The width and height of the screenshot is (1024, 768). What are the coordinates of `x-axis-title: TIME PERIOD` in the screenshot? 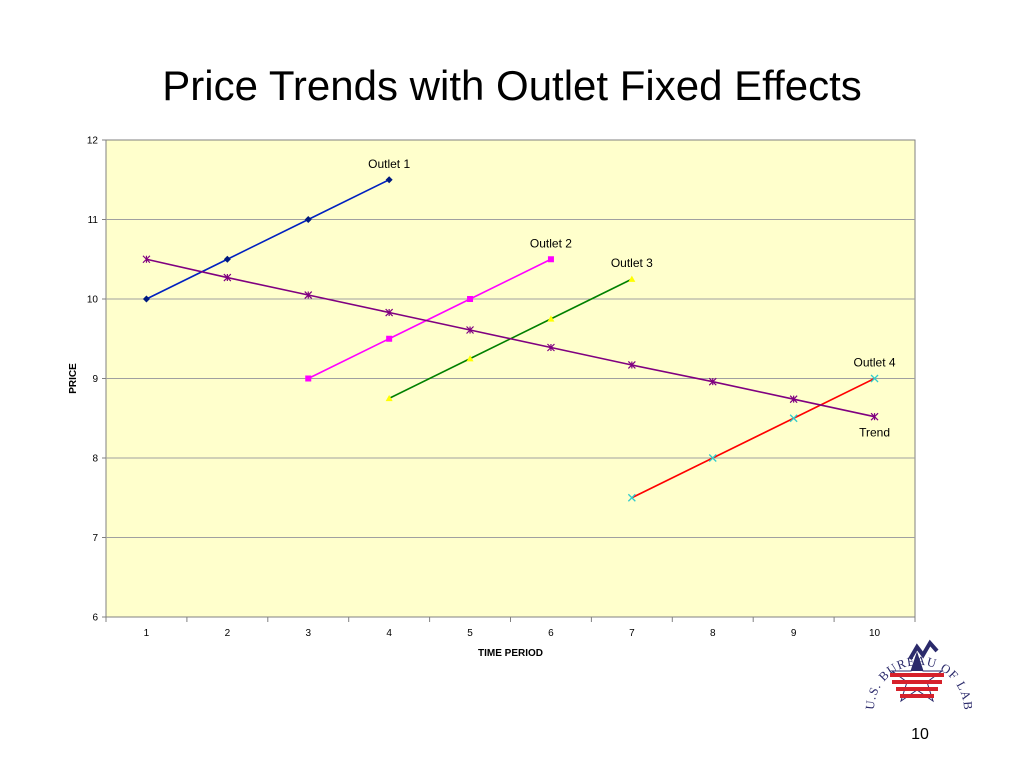 It's located at (510, 653).